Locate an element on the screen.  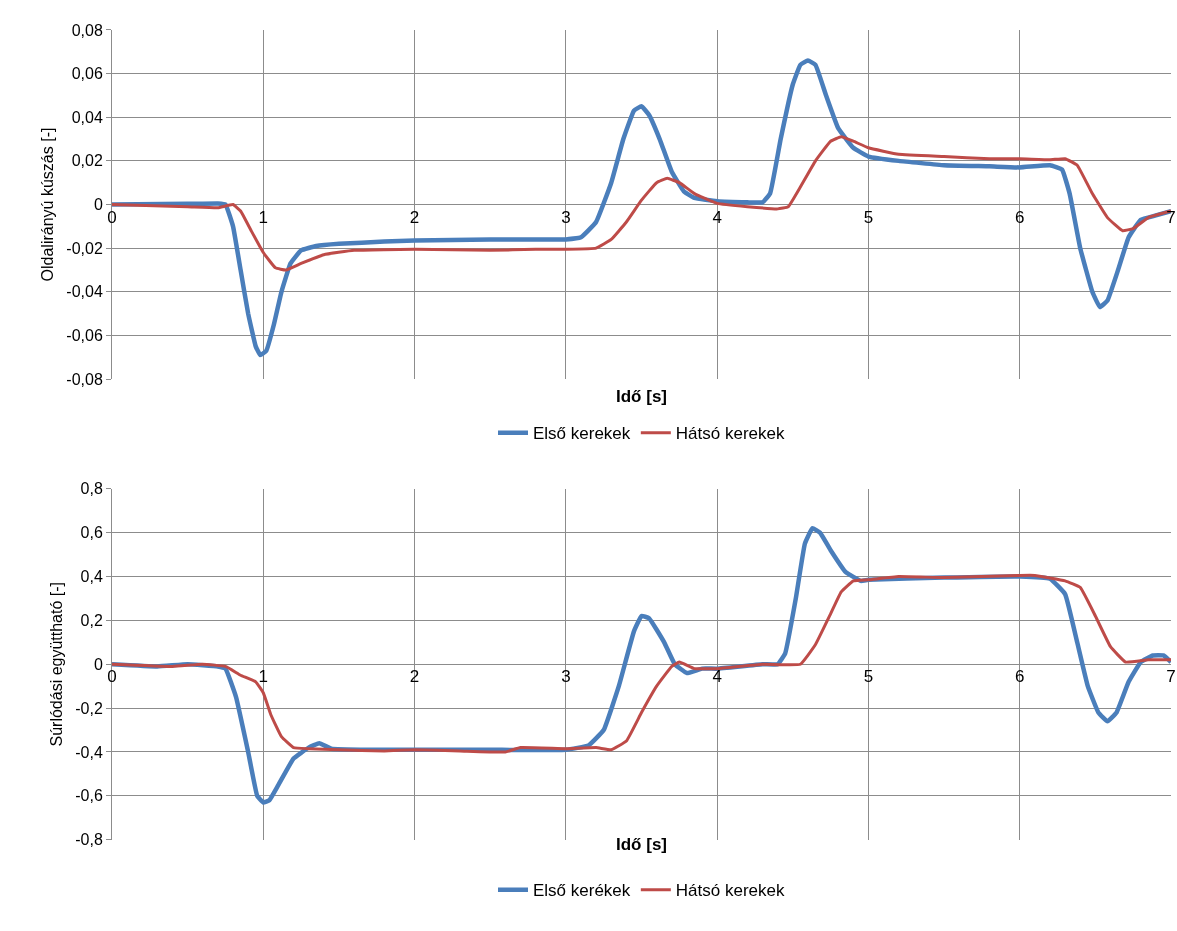
y-tick-label: 0,4 is located at coordinates (91, 577).